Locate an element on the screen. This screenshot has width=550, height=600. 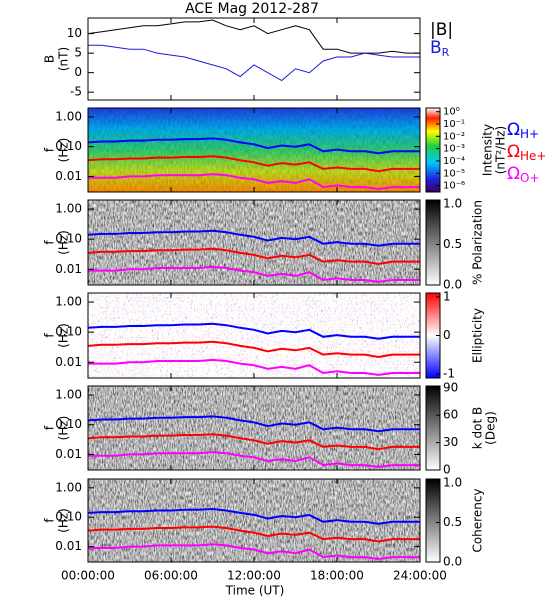
y-tick-label: 10 is located at coordinates (74, 33).